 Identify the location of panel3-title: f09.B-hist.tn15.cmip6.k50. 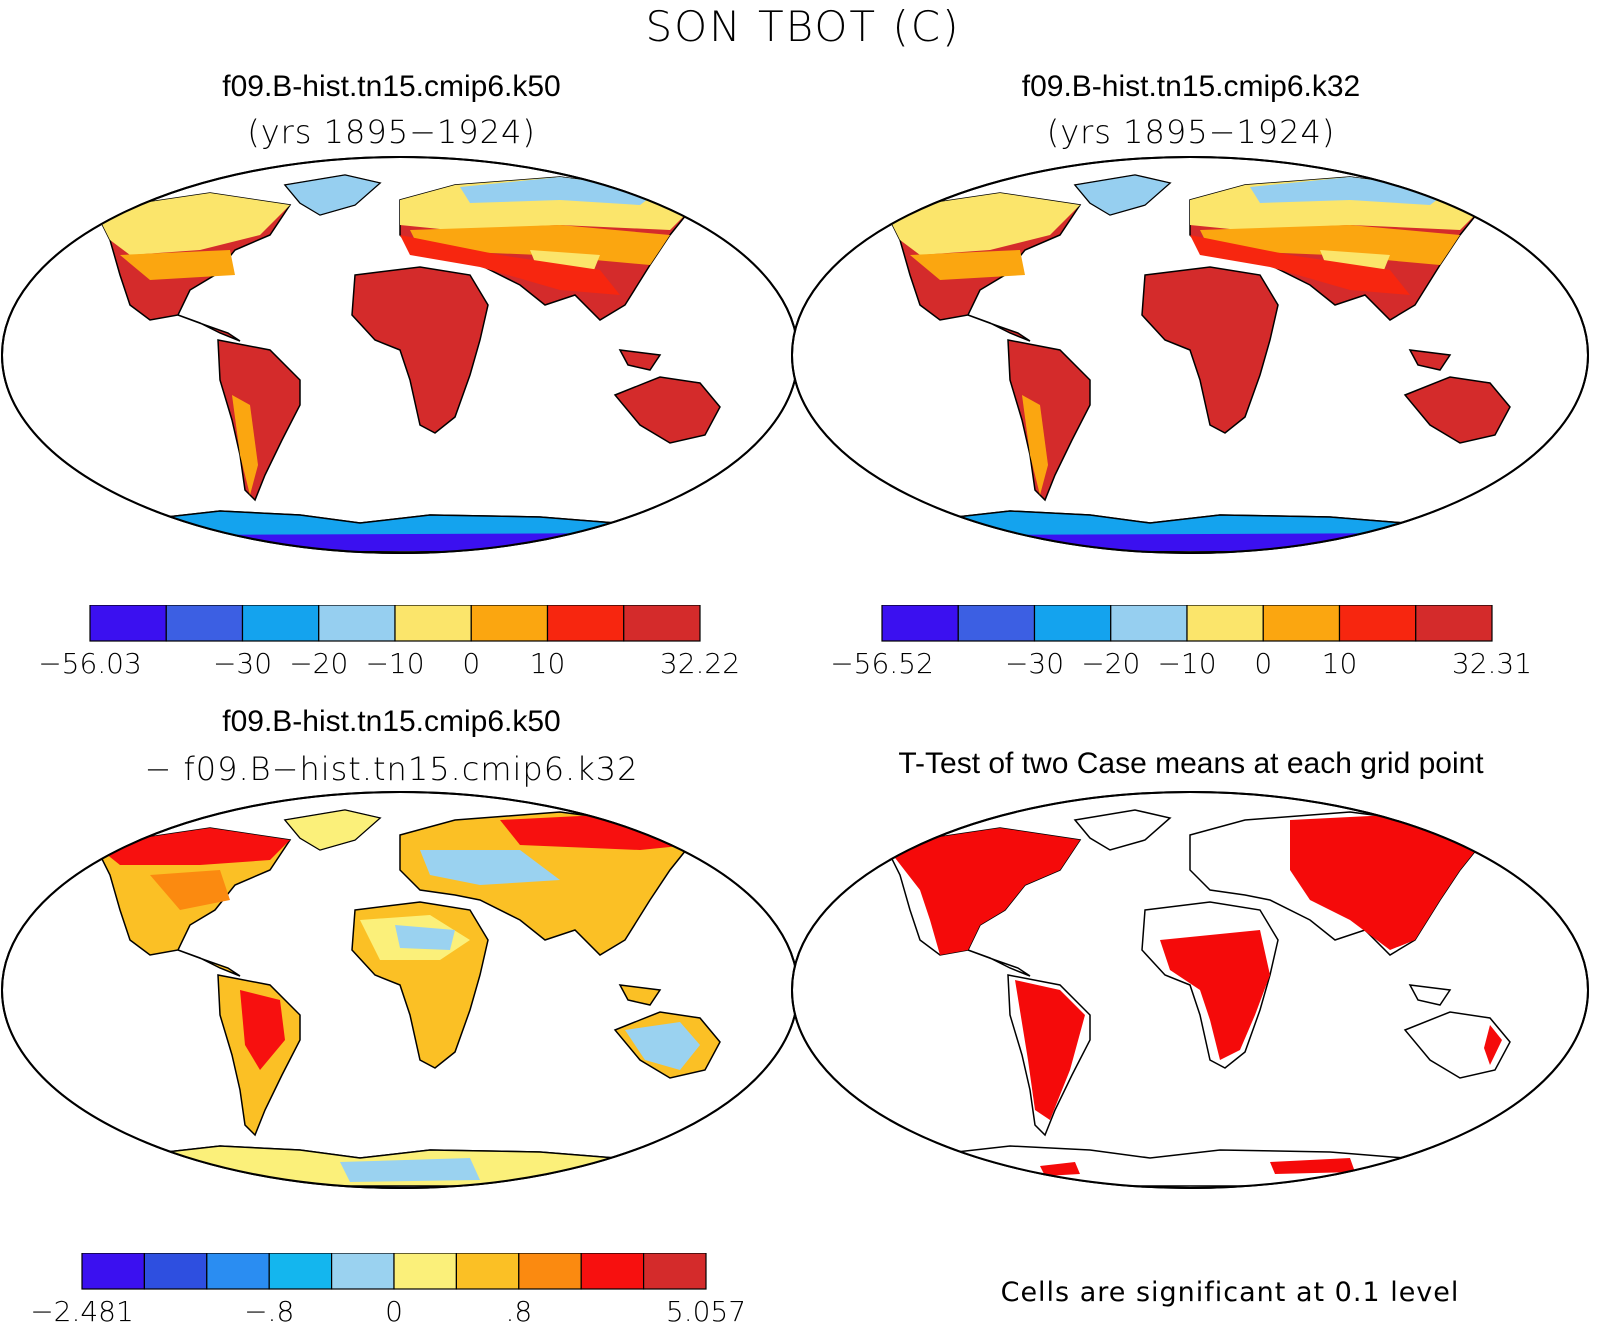
(391, 721).